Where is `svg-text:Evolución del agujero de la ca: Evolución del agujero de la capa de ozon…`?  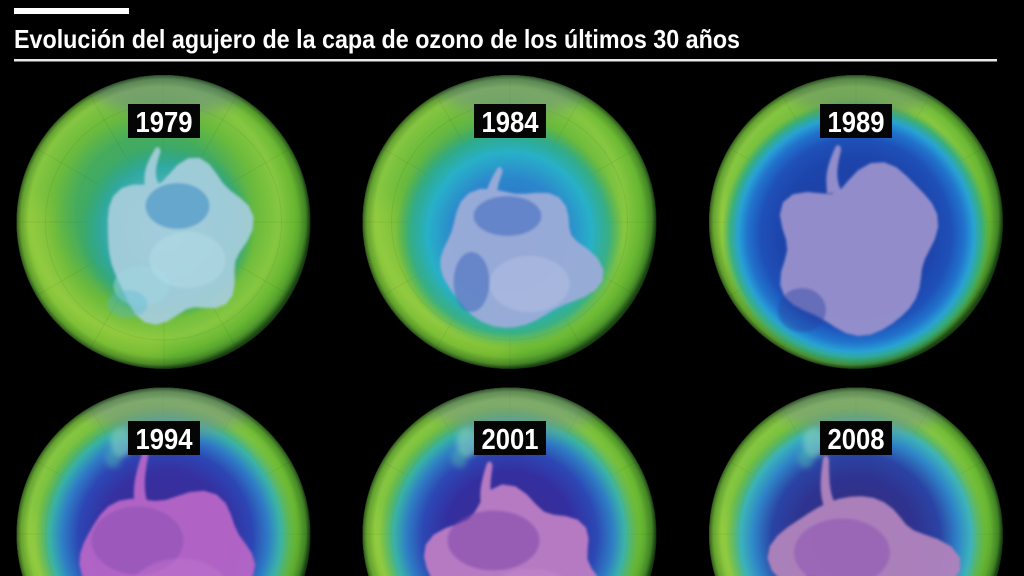 svg-text:Evolución del agujero de la ca: Evolución del agujero de la capa de ozon… is located at coordinates (377, 39).